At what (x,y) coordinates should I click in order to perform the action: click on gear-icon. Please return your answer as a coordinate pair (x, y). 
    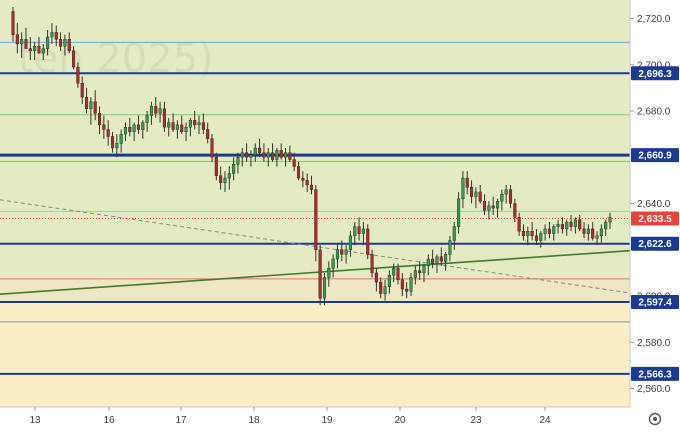
    Looking at the image, I should click on (655, 419).